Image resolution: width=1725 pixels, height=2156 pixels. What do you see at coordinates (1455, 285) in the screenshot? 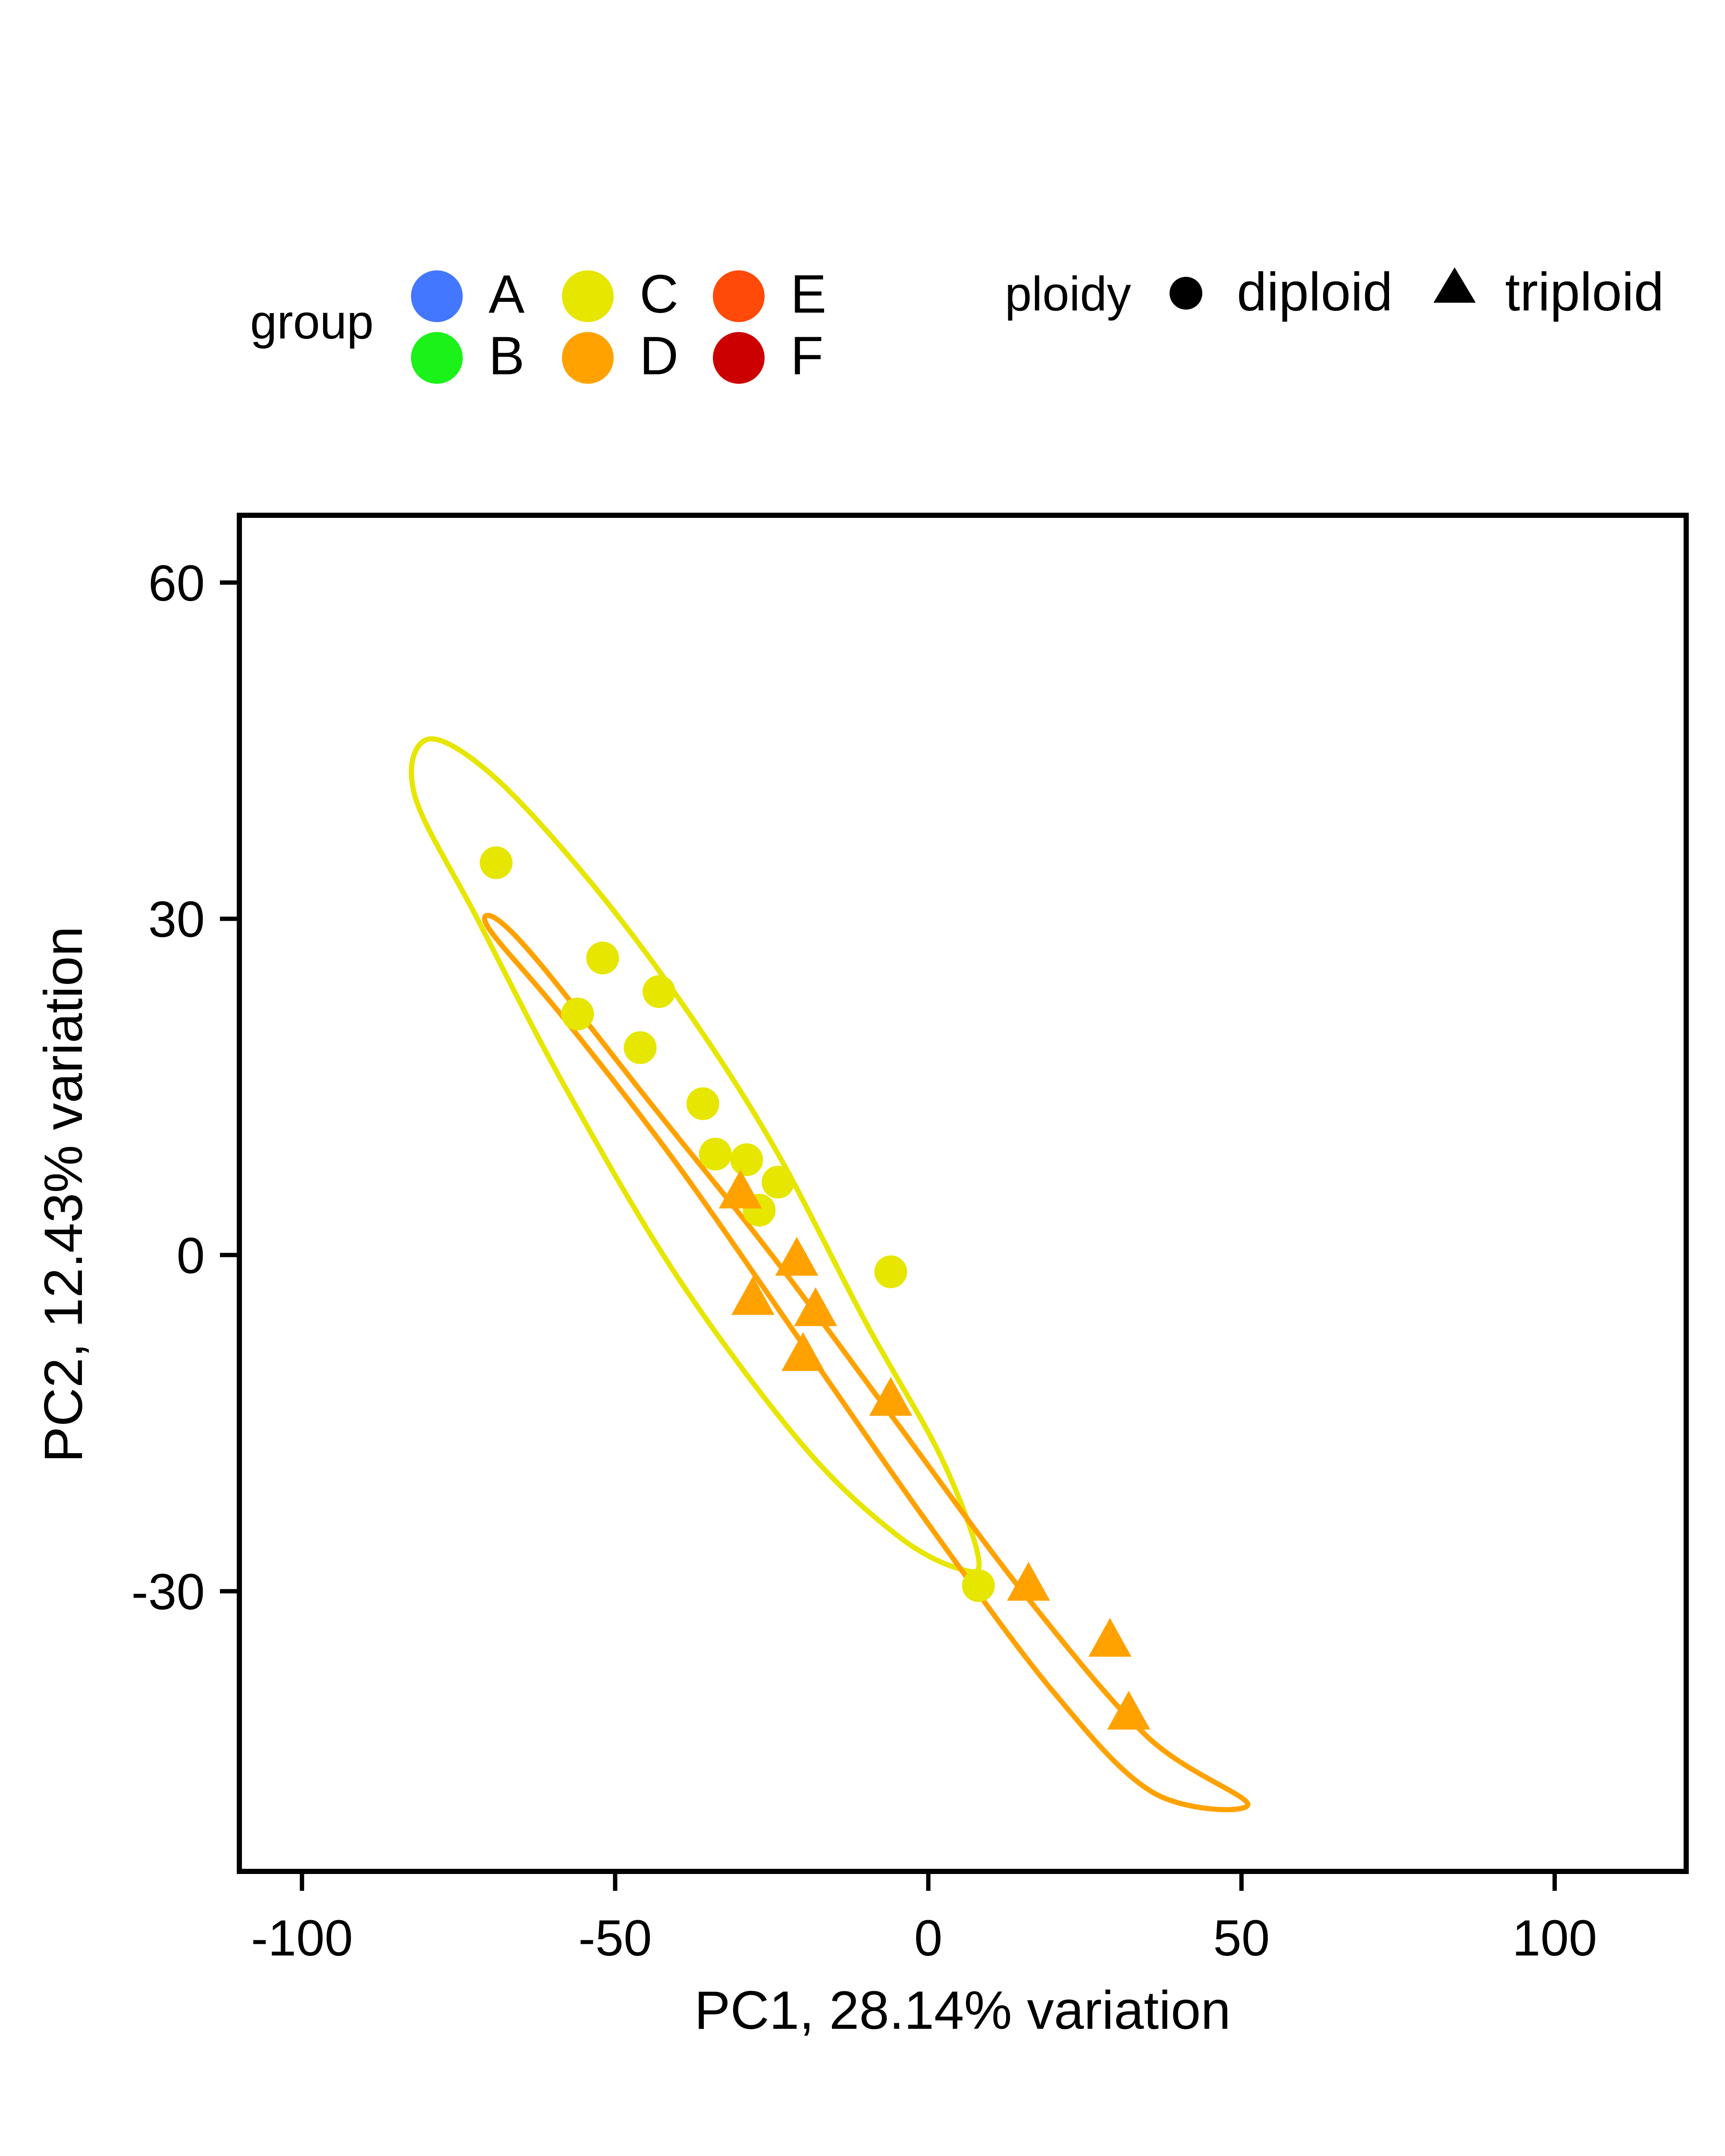
I see `legend-triangle-icon` at bounding box center [1455, 285].